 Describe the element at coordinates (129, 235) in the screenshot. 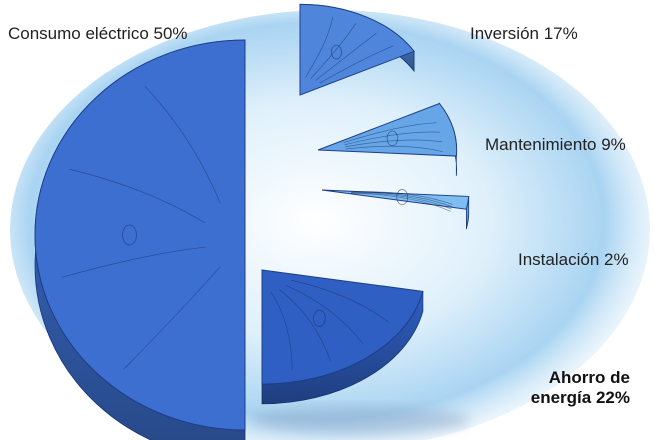

I see `slice-consumo-electrico-detail-hole` at that location.